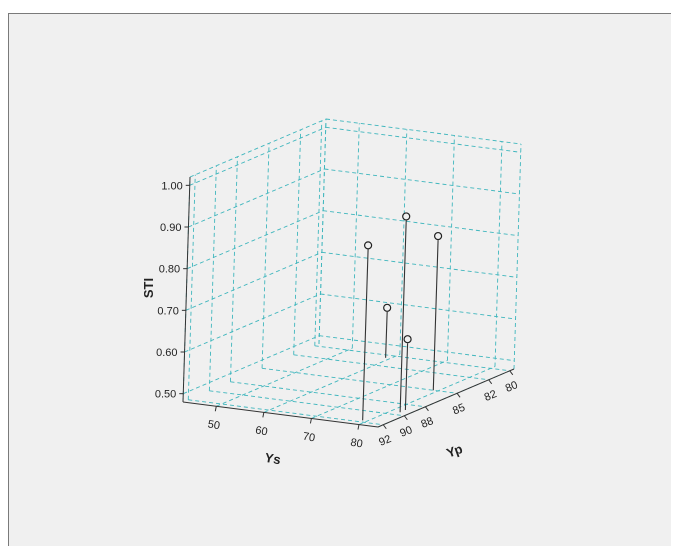  What do you see at coordinates (427, 423) in the screenshot?
I see `y-tick-label: 88` at bounding box center [427, 423].